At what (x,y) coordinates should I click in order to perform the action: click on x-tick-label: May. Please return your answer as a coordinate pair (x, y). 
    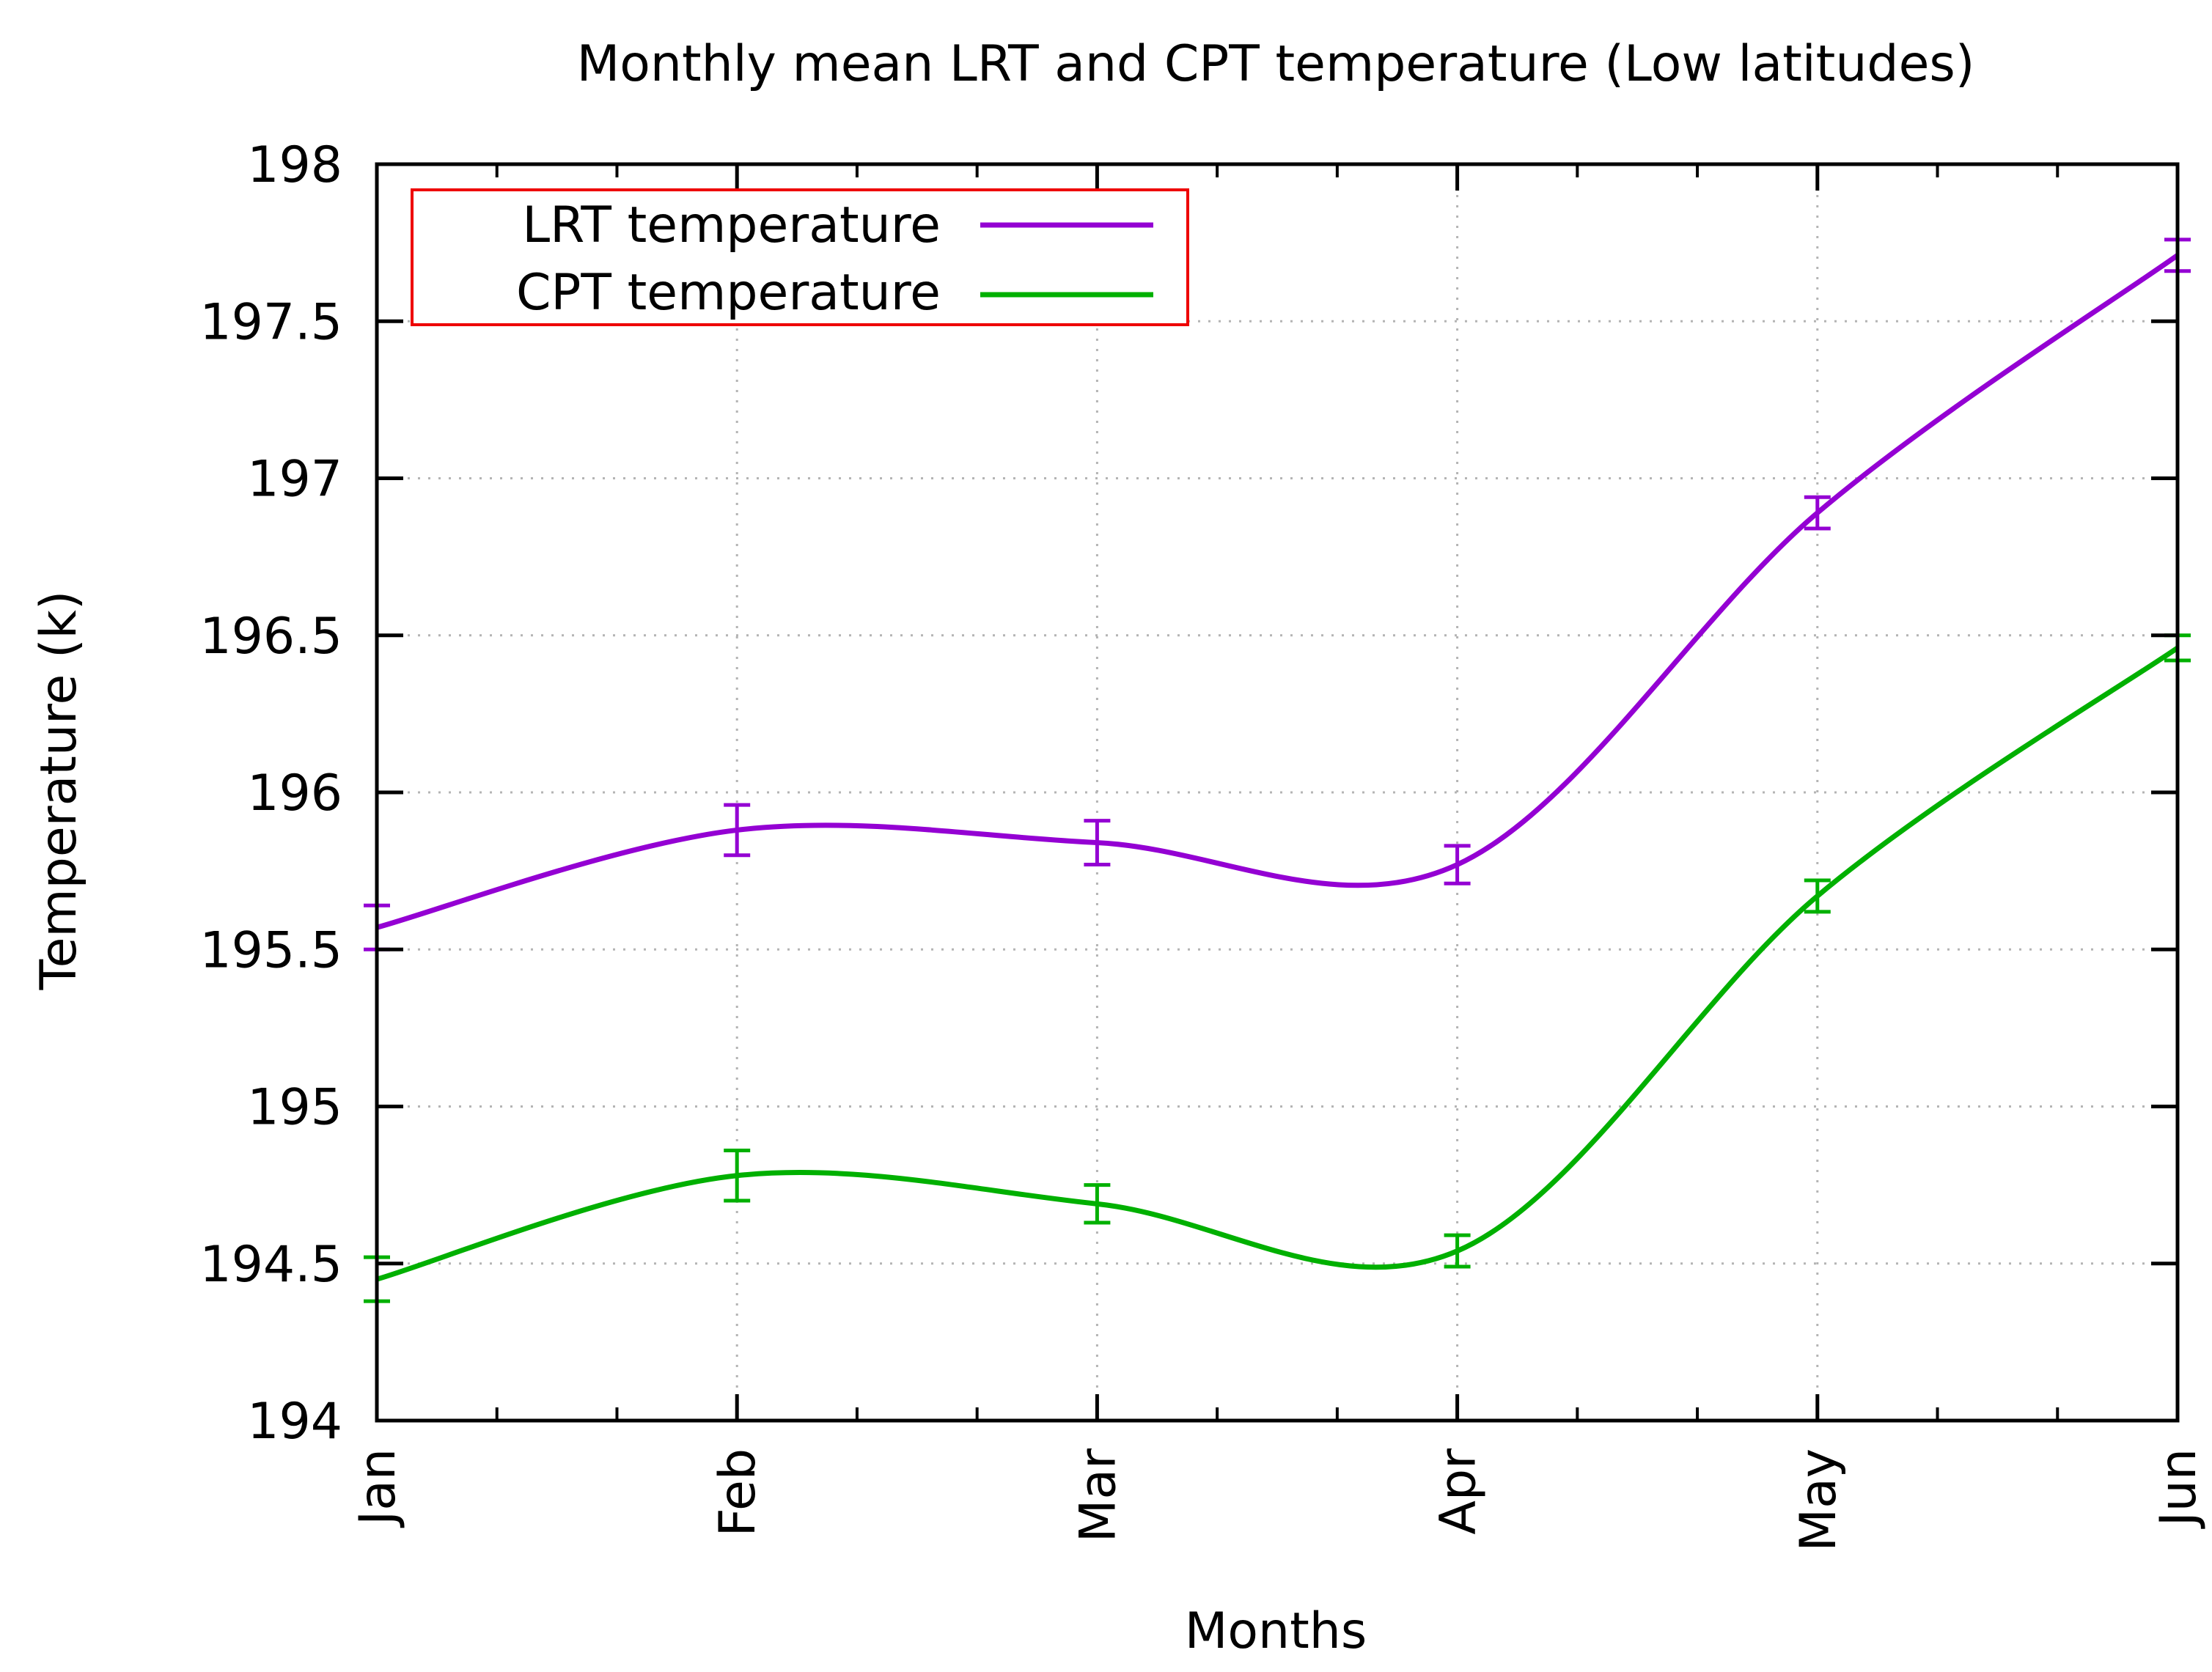
    Looking at the image, I should click on (1819, 1500).